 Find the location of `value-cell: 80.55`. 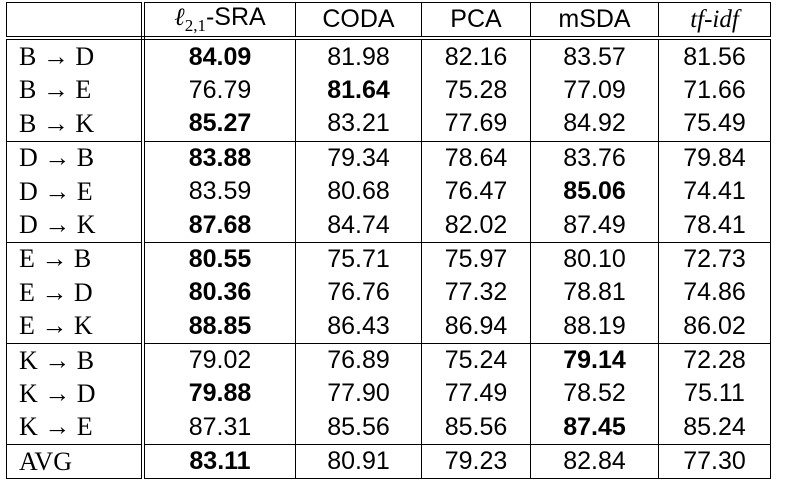

value-cell: 80.55 is located at coordinates (219, 259).